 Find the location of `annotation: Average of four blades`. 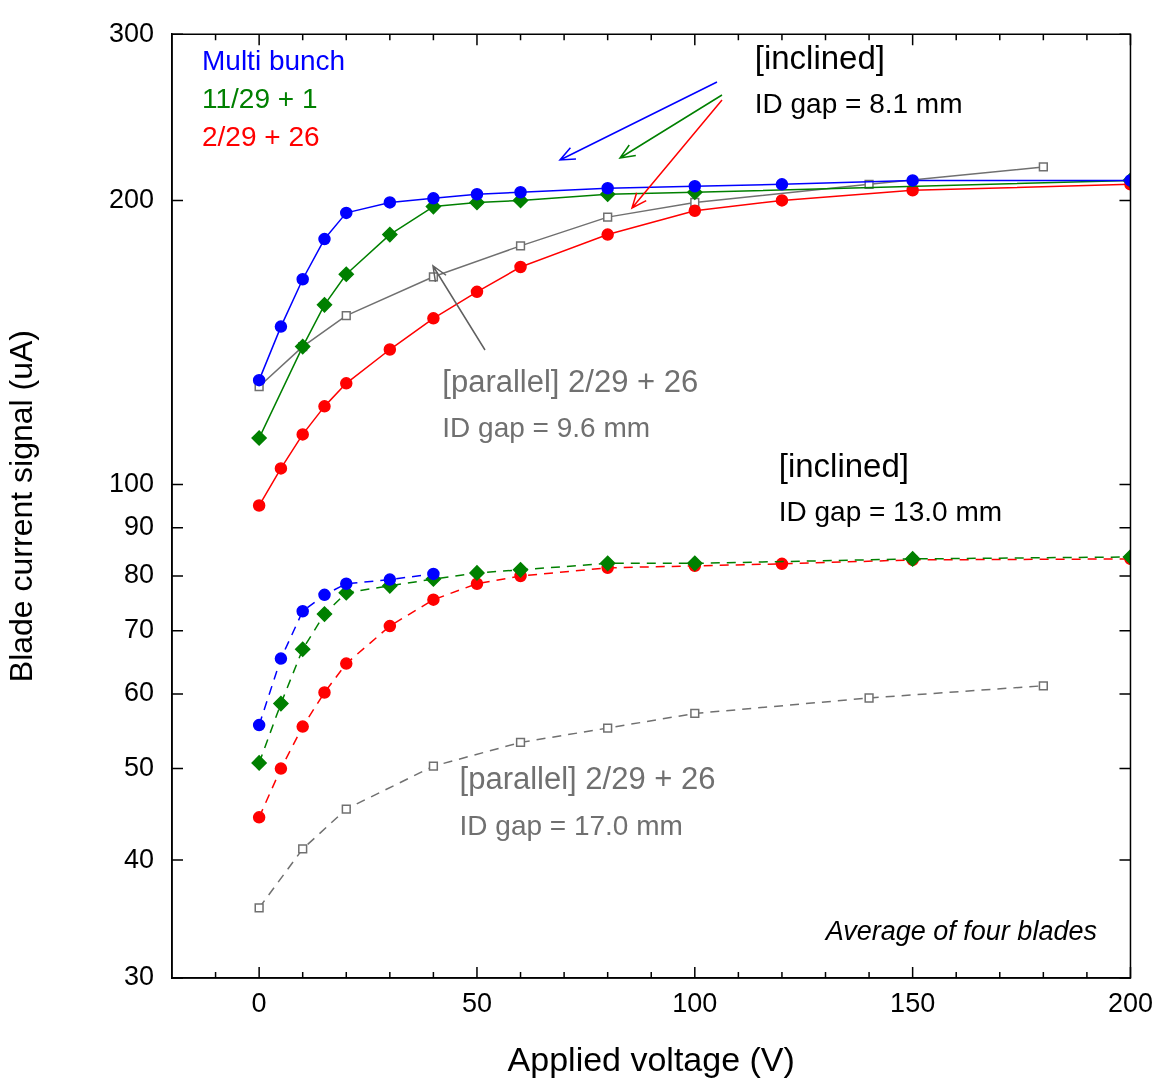

annotation: Average of four blades is located at coordinates (960, 930).